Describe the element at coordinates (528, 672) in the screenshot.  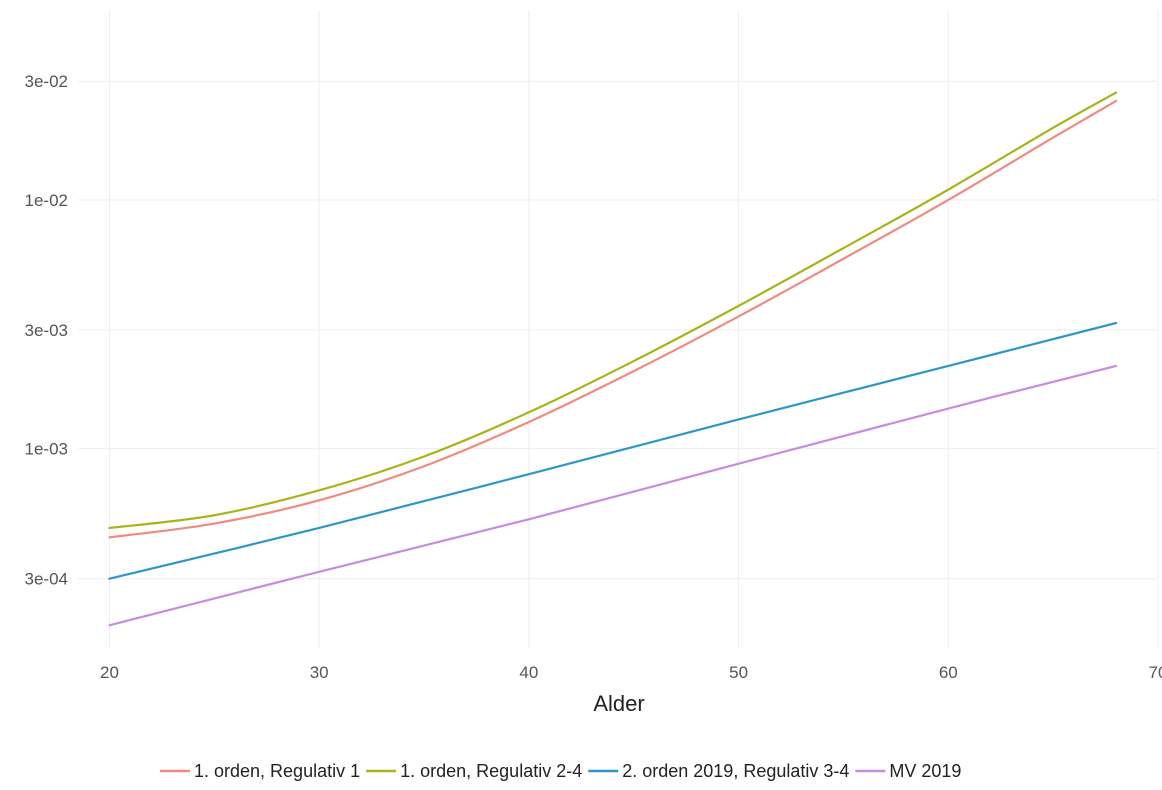
I see `x-tick-label: 40` at that location.